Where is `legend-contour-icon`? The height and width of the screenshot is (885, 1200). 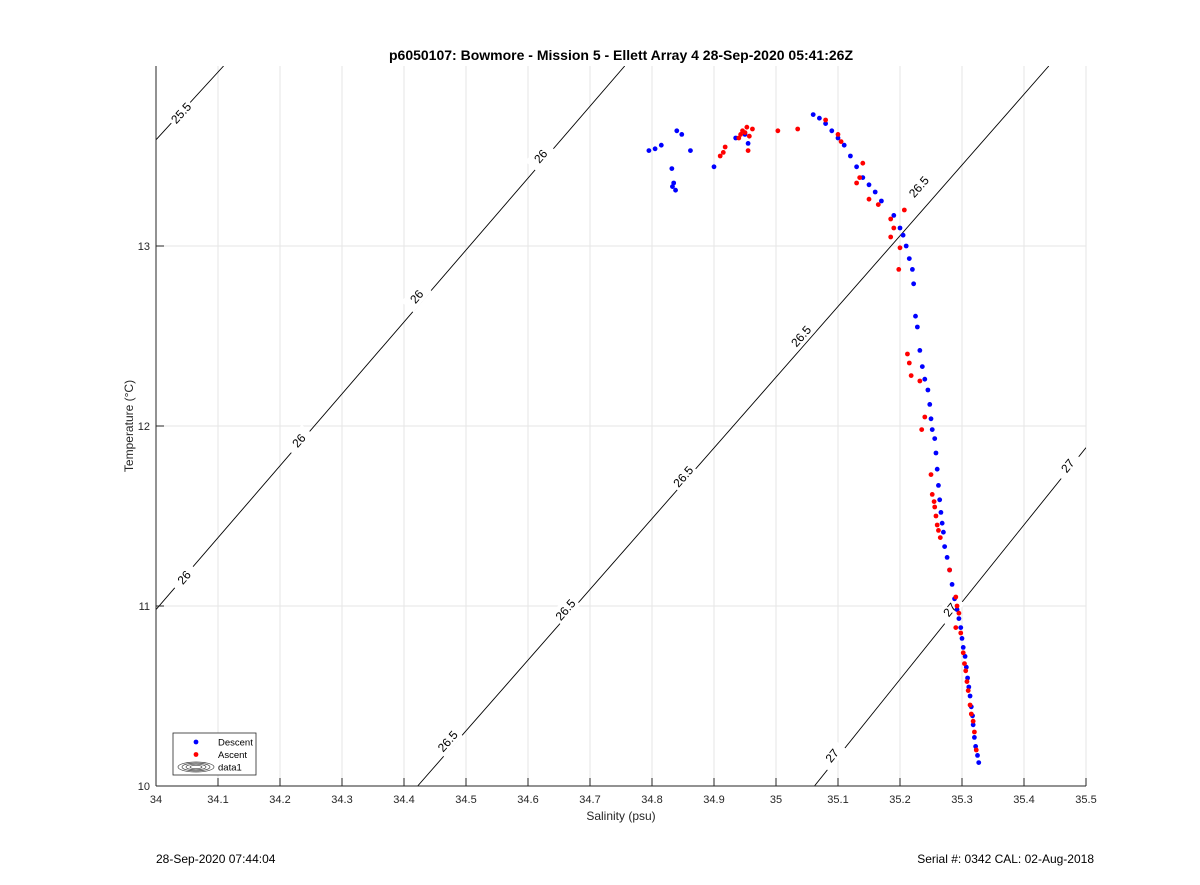
legend-contour-icon is located at coordinates (196, 767).